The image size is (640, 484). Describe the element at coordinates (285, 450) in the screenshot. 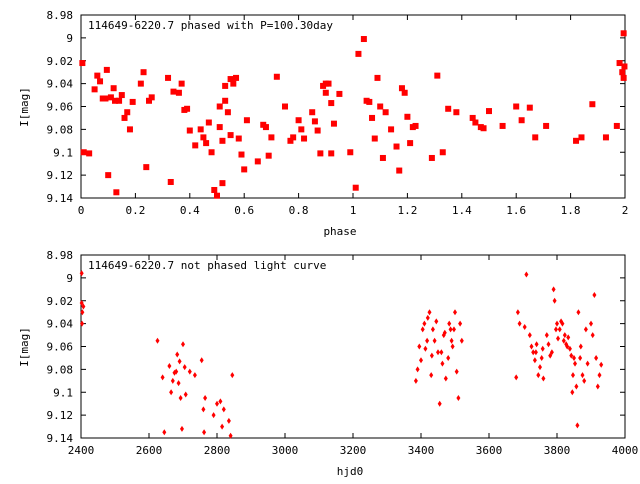

I see `x-tick-label: 3000` at that location.